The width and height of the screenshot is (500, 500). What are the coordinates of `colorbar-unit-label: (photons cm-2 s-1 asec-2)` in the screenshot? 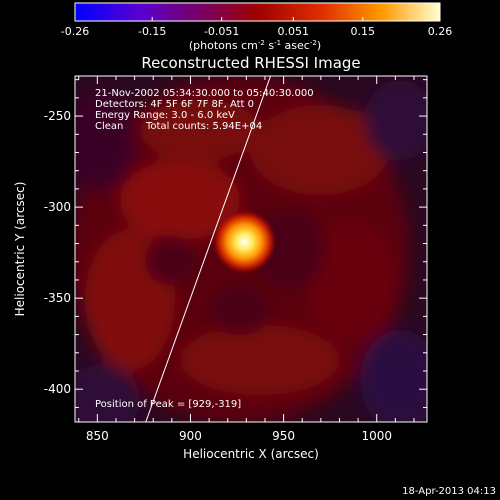 It's located at (255, 45).